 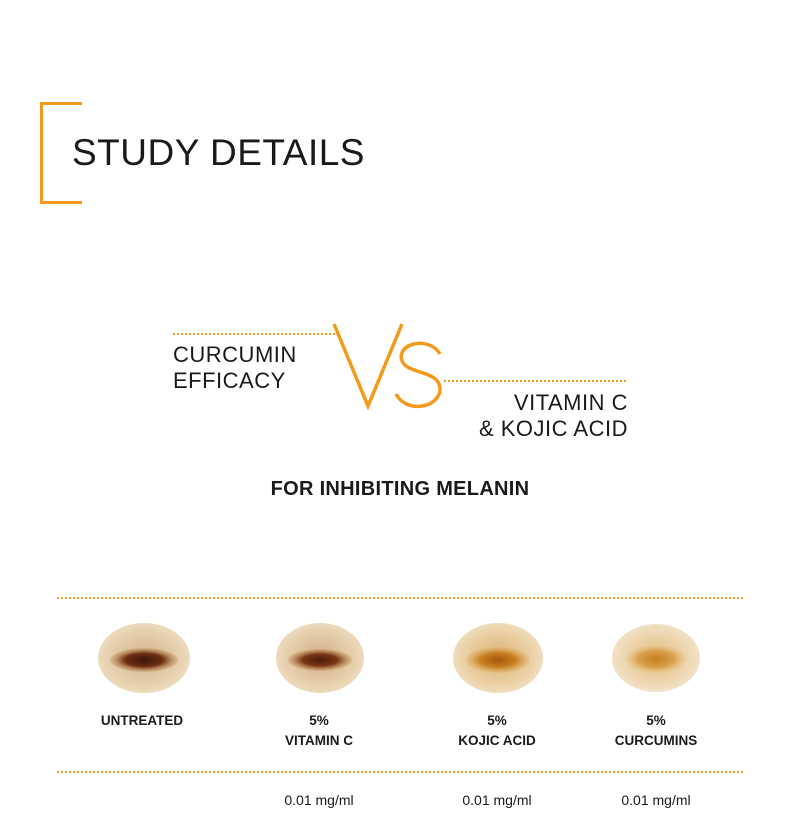 What do you see at coordinates (400, 772) in the screenshot?
I see `bottom-separator` at bounding box center [400, 772].